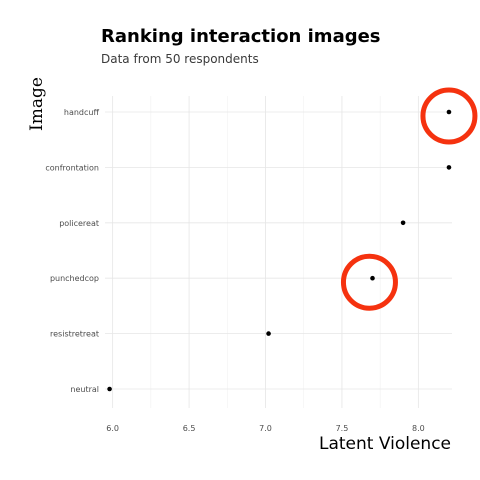 The image size is (480, 480). What do you see at coordinates (84, 389) in the screenshot?
I see `y-tick-label: neutral` at bounding box center [84, 389].